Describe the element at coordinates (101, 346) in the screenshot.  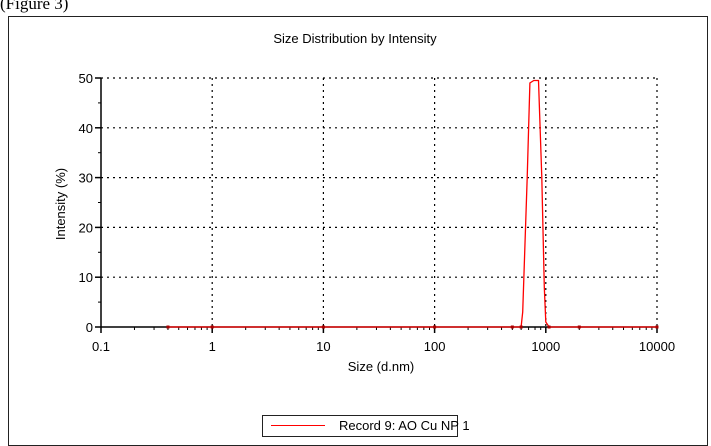
I see `x-tick-label: 0.1` at that location.